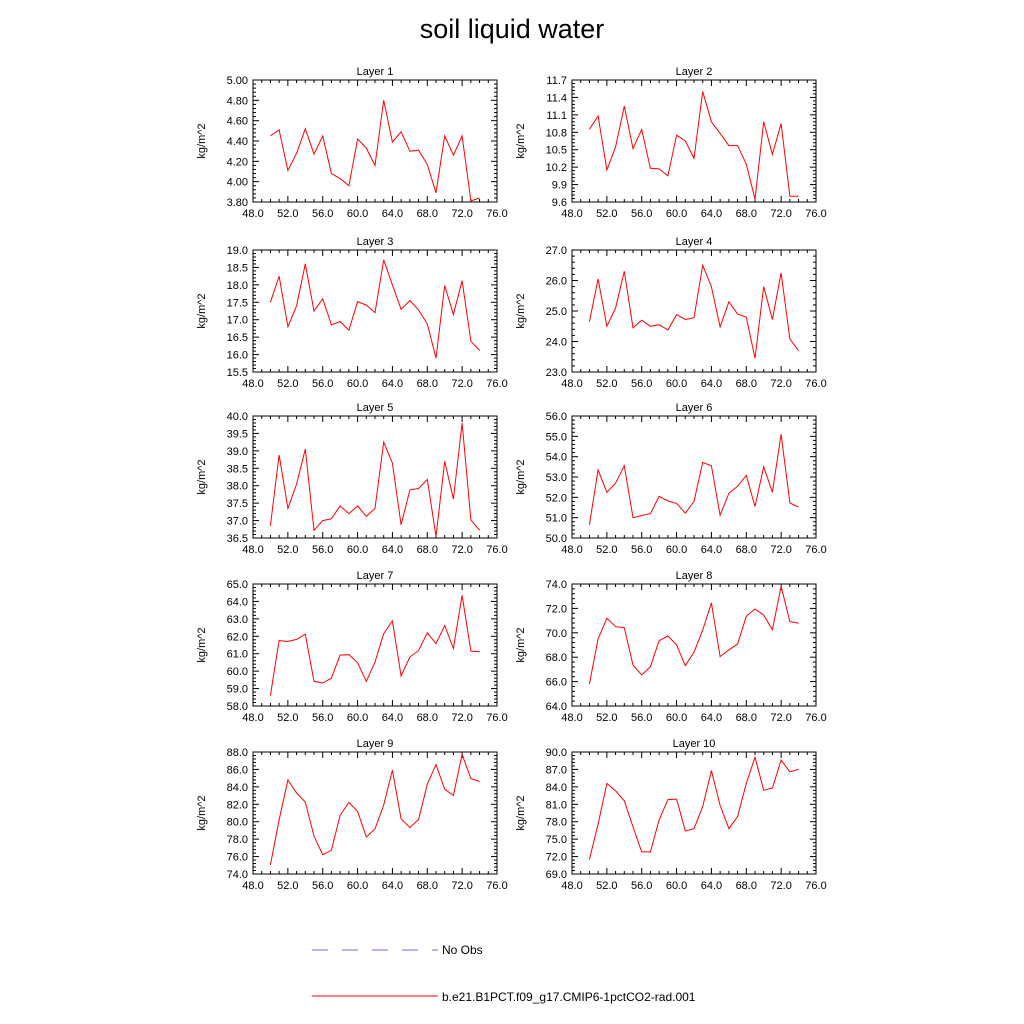 The image size is (1024, 1024). I want to click on panel-title: Layer 8, so click(694, 576).